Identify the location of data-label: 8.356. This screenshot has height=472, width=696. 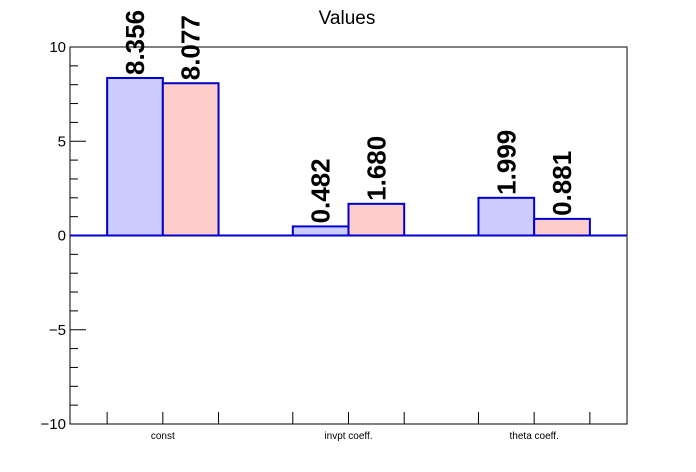
(135, 42).